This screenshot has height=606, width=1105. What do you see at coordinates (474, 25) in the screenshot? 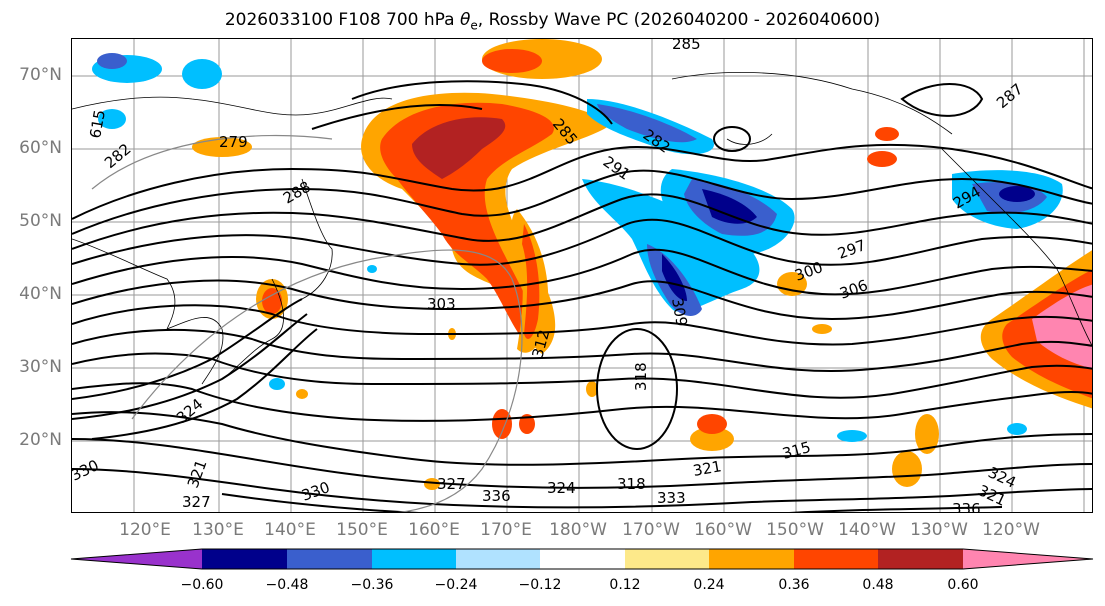
I see `theta-subscript: e` at bounding box center [474, 25].